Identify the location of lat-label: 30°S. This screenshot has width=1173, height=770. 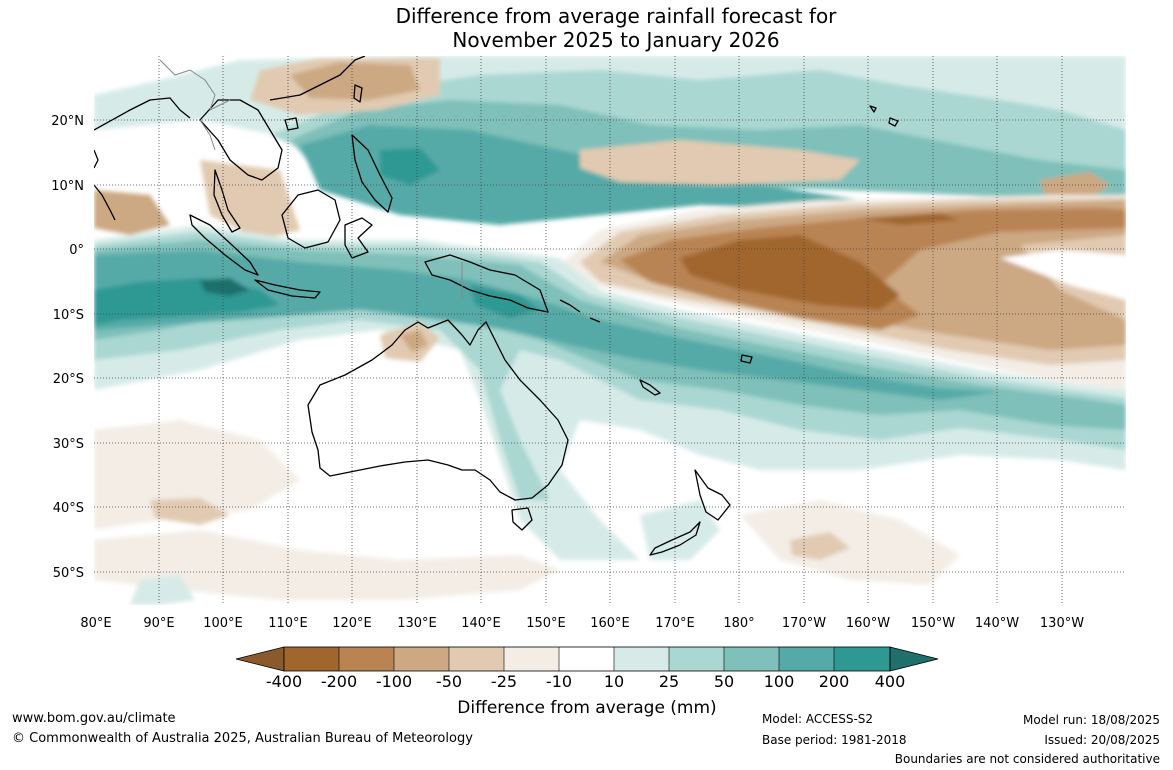
(68, 444).